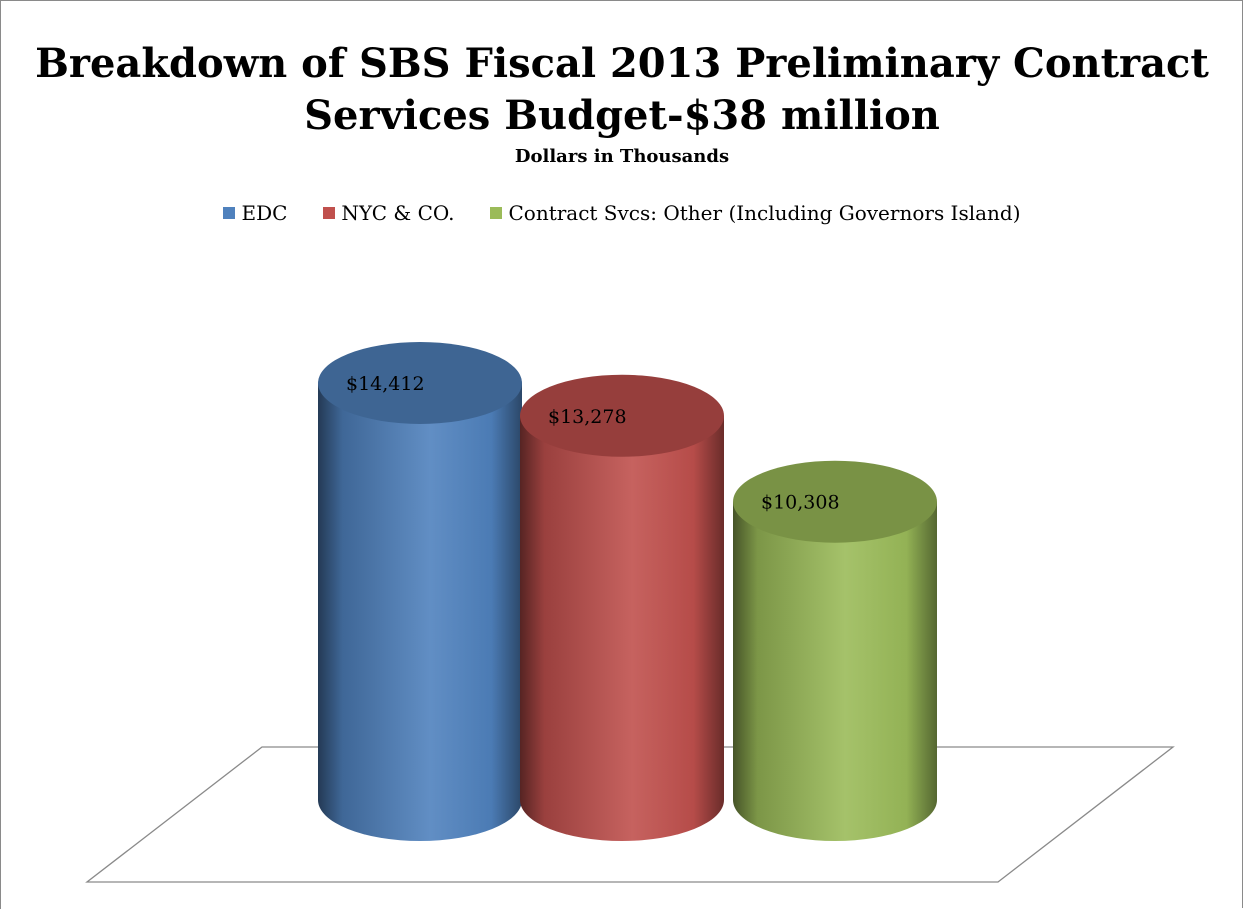 This screenshot has height=909, width=1244. I want to click on legend-item: EDC, so click(255, 213).